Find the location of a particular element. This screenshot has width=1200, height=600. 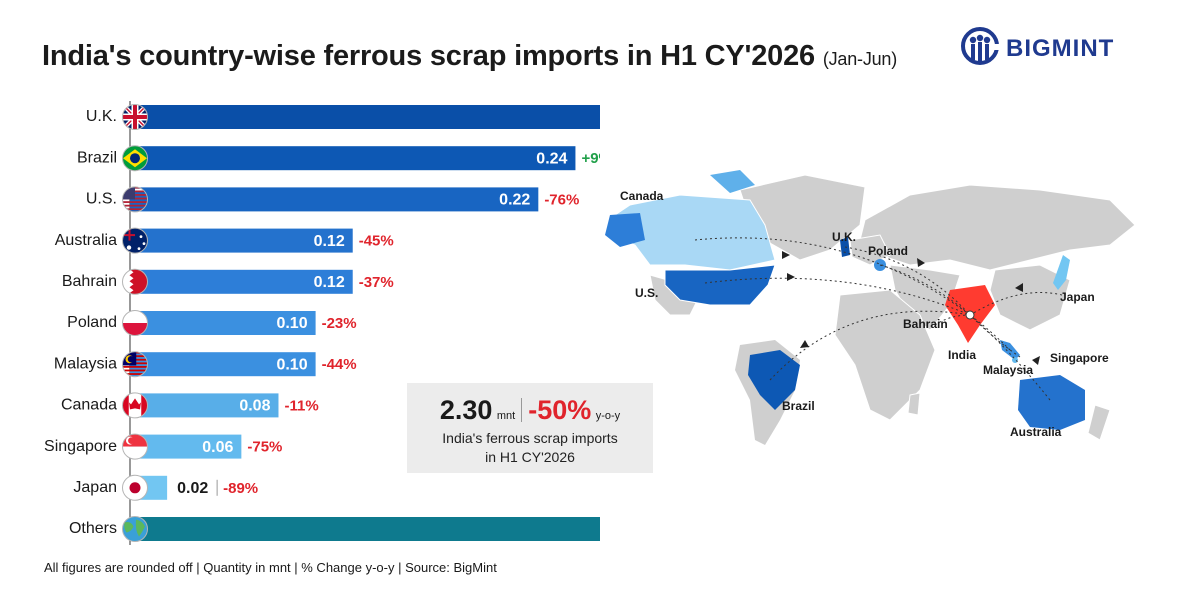

callout-divider is located at coordinates (522, 410).